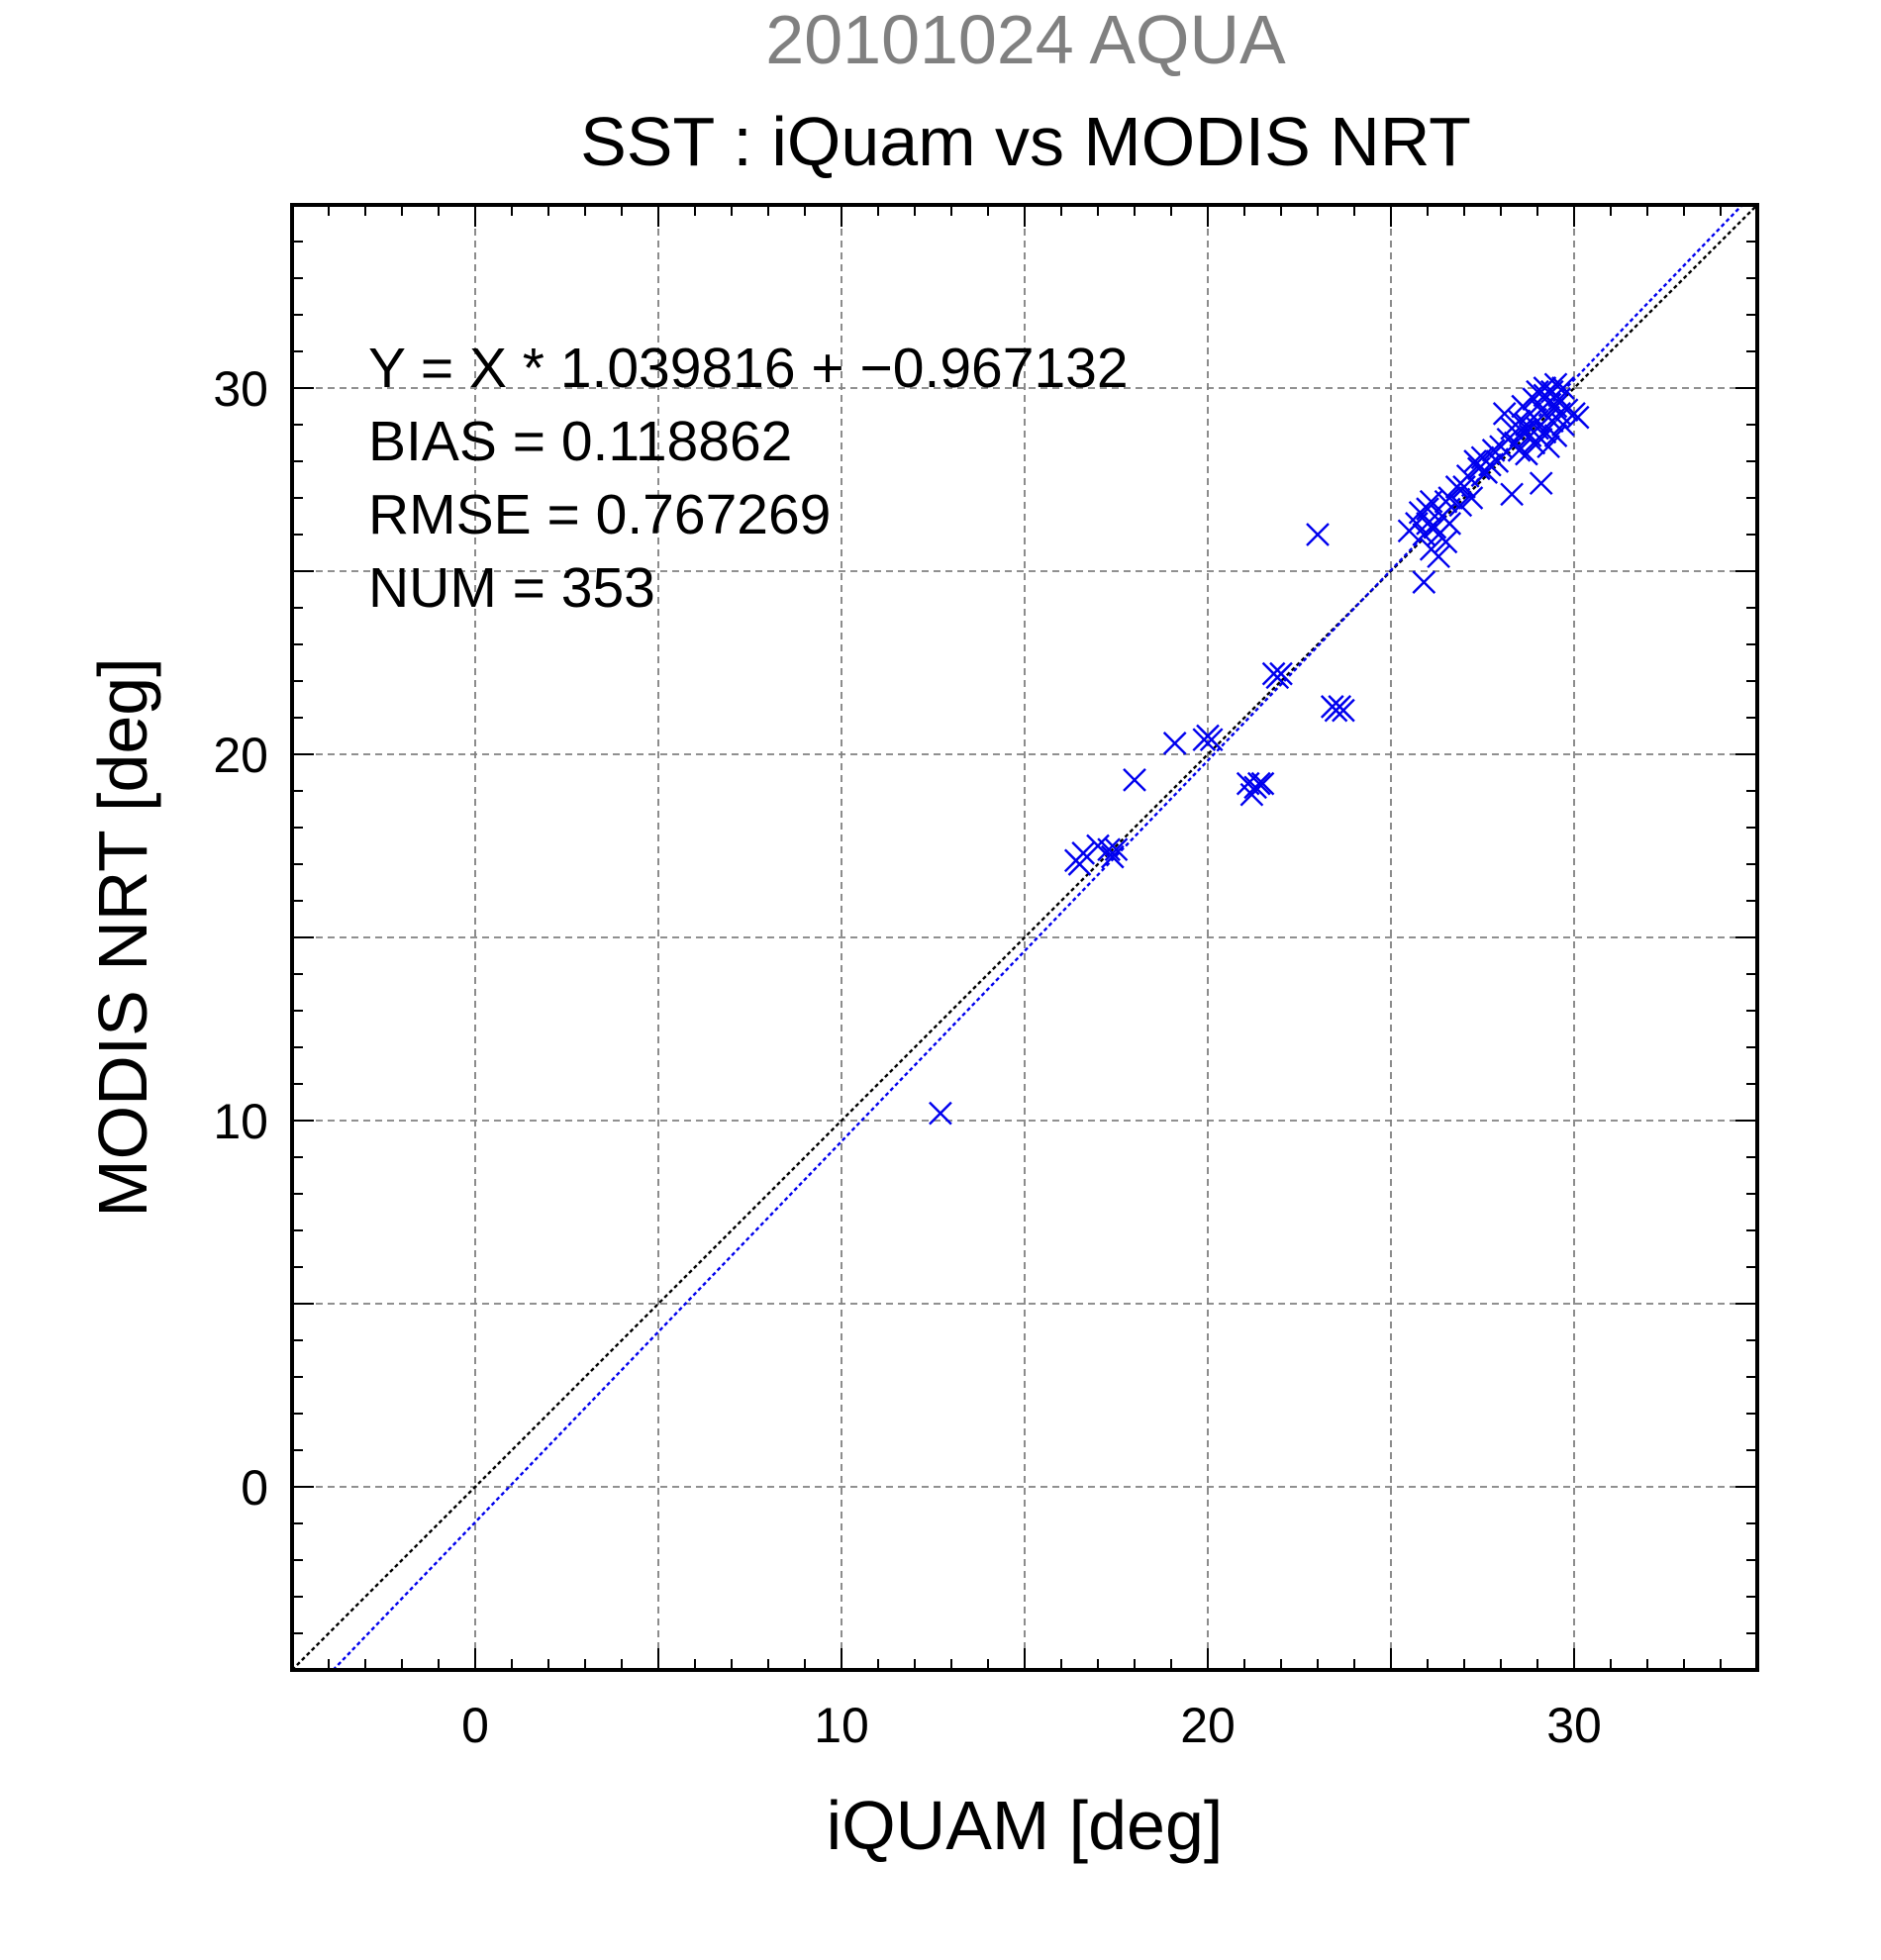 The width and height of the screenshot is (1881, 1960). What do you see at coordinates (1574, 1725) in the screenshot?
I see `x-tick-label: 30` at bounding box center [1574, 1725].